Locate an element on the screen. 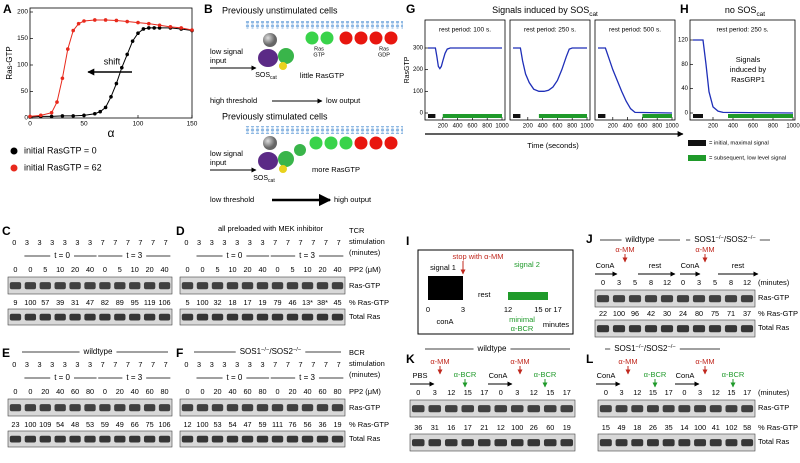 The image size is (800, 463). panel-label: F is located at coordinates (179, 353).